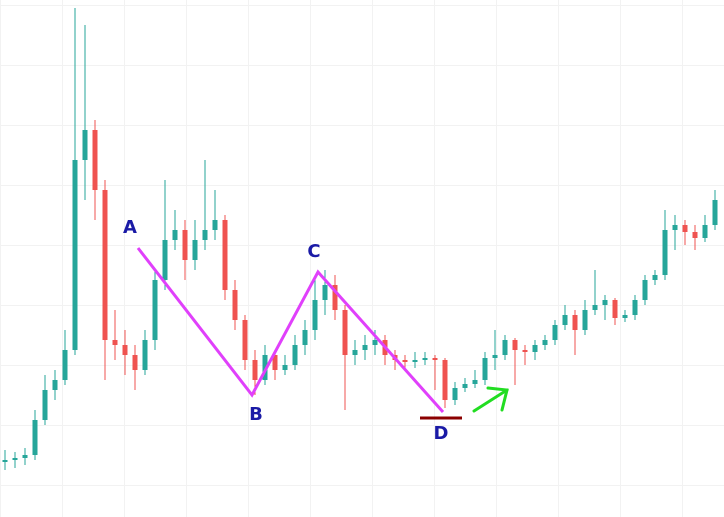 The width and height of the screenshot is (724, 517). Describe the element at coordinates (490, 399) in the screenshot. I see `arrow` at that location.